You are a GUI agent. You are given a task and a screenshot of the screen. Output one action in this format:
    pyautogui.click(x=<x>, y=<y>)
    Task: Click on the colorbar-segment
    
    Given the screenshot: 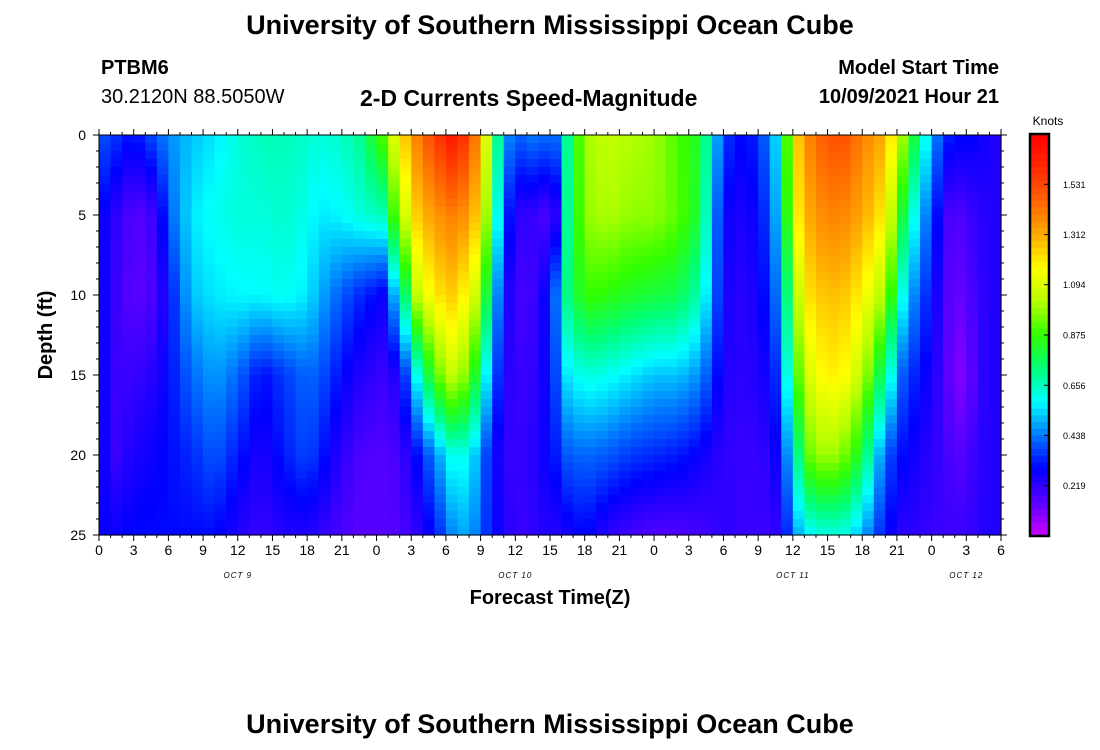 What is the action you would take?
    pyautogui.click(x=1039, y=419)
    